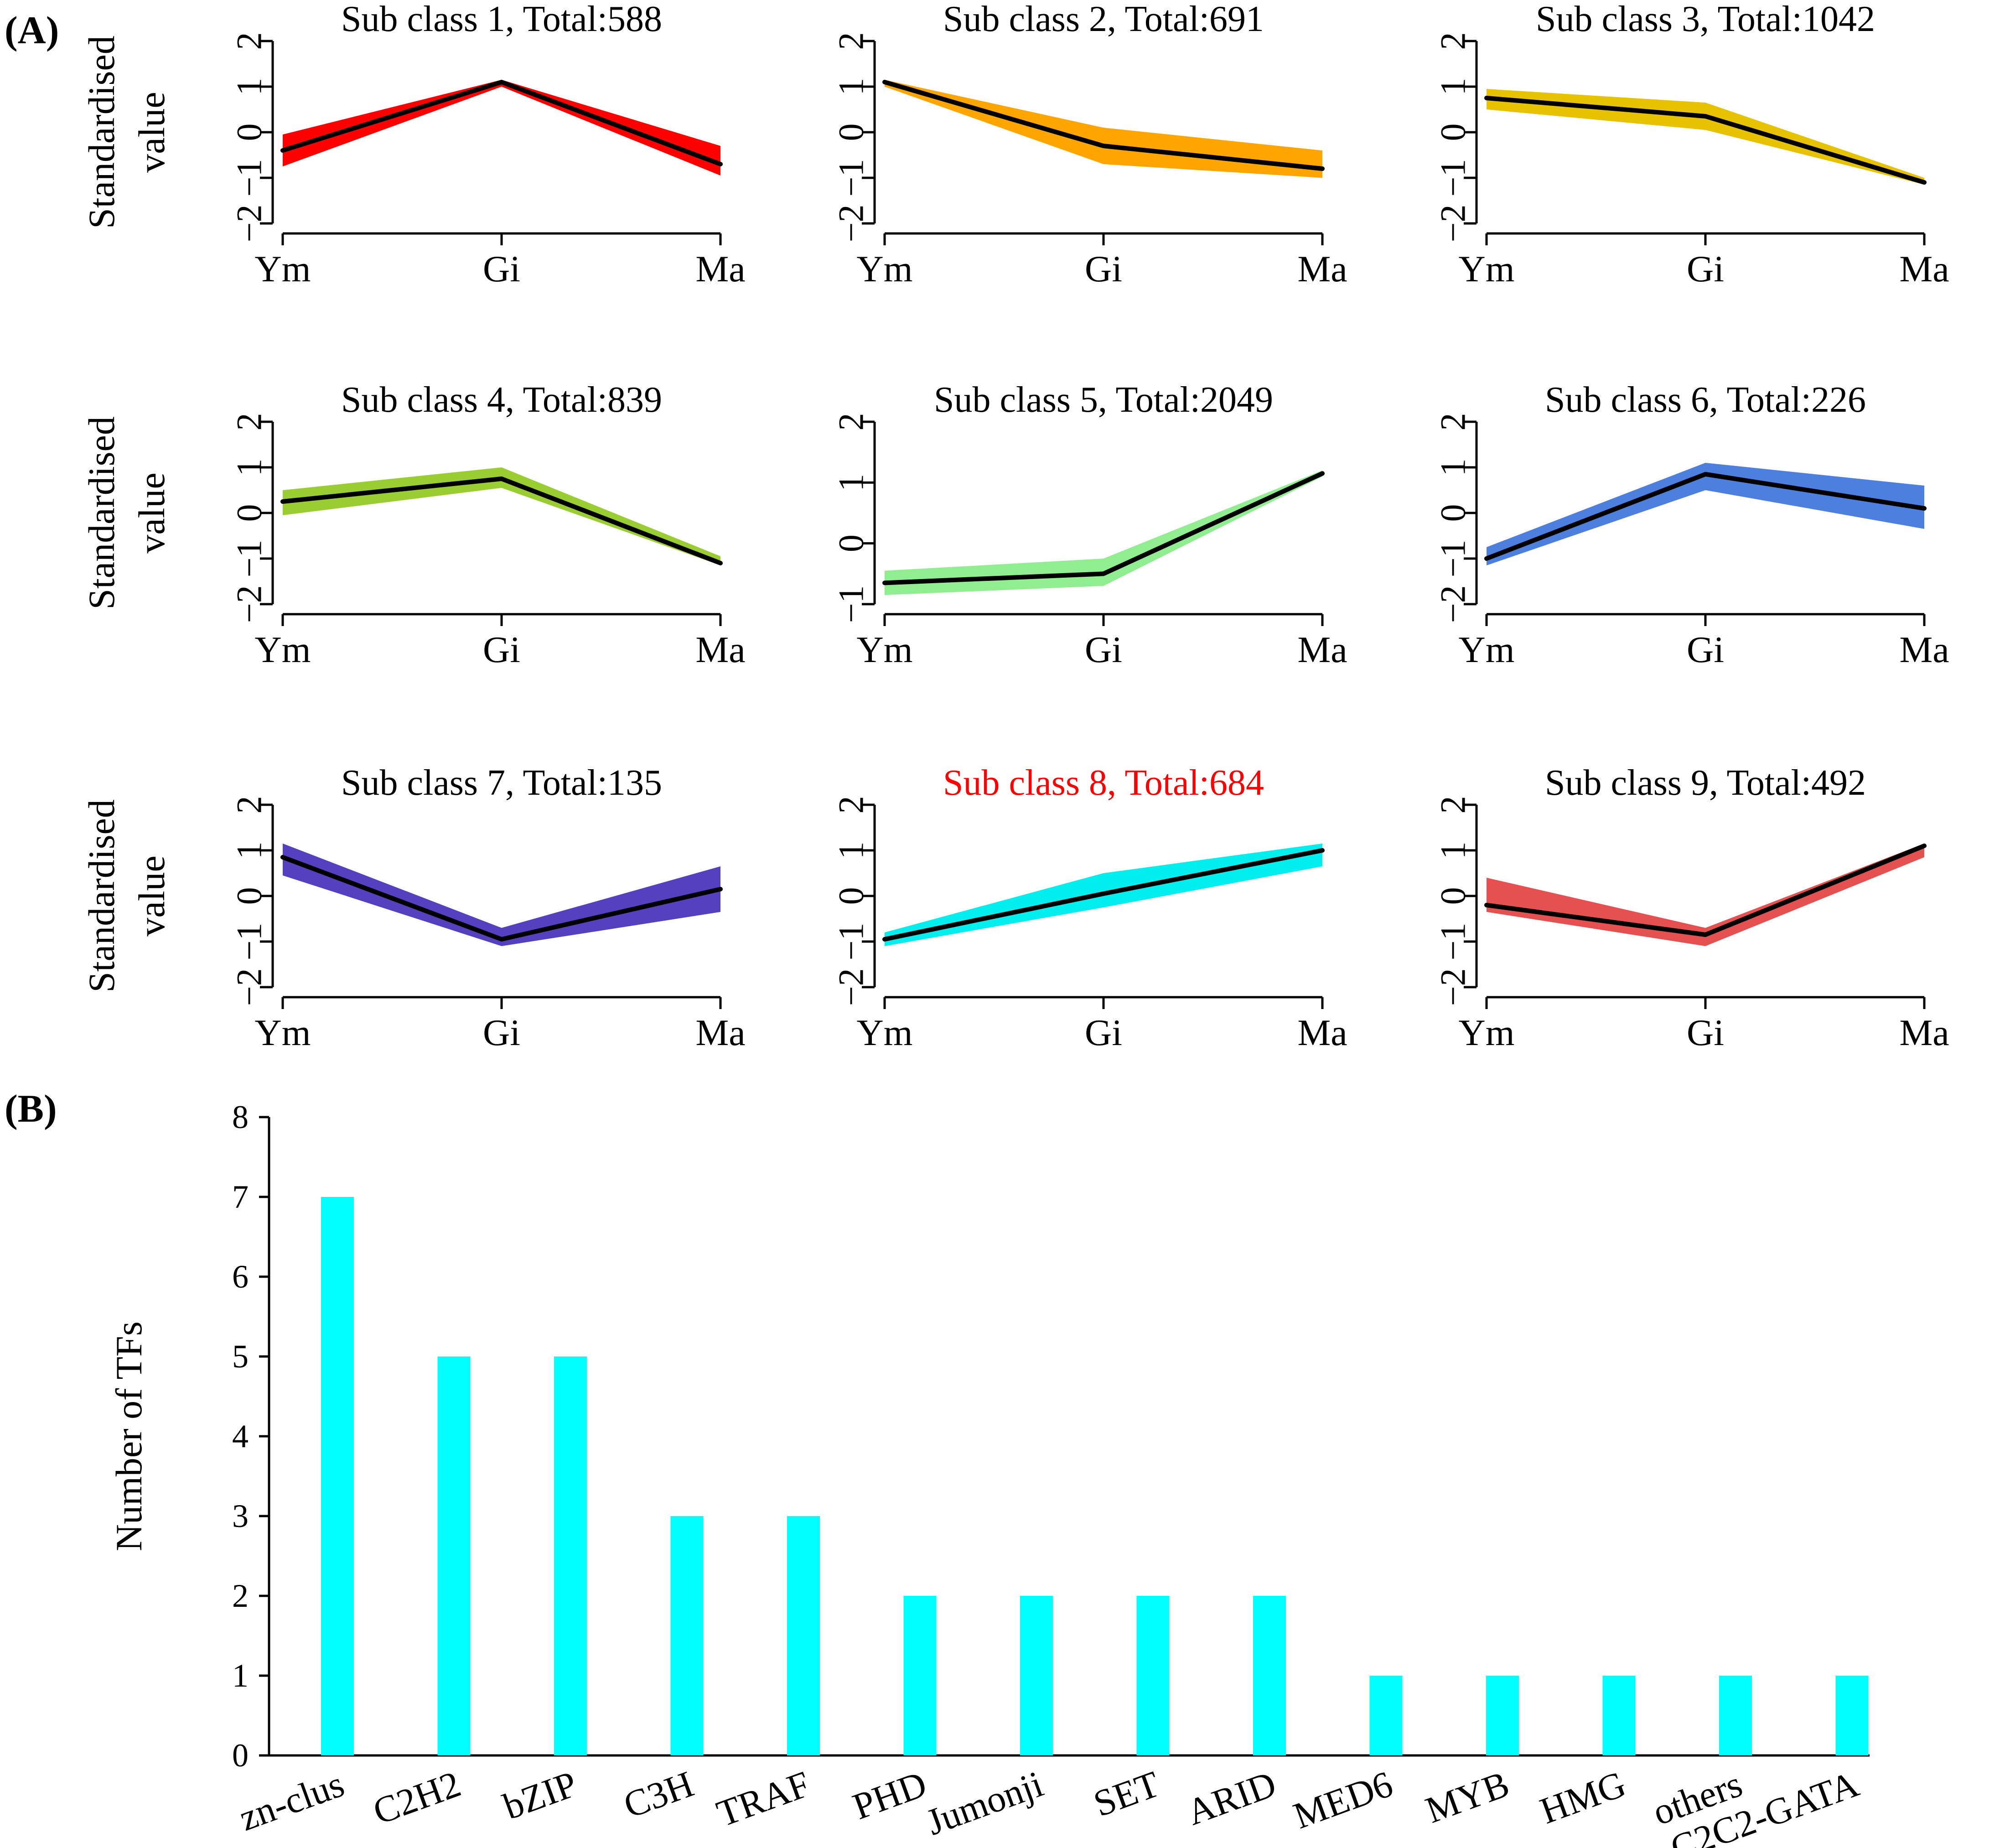 Image resolution: width=2005 pixels, height=1848 pixels. Describe the element at coordinates (417, 1798) in the screenshot. I see `bar-x-tick-label: C2H2` at that location.